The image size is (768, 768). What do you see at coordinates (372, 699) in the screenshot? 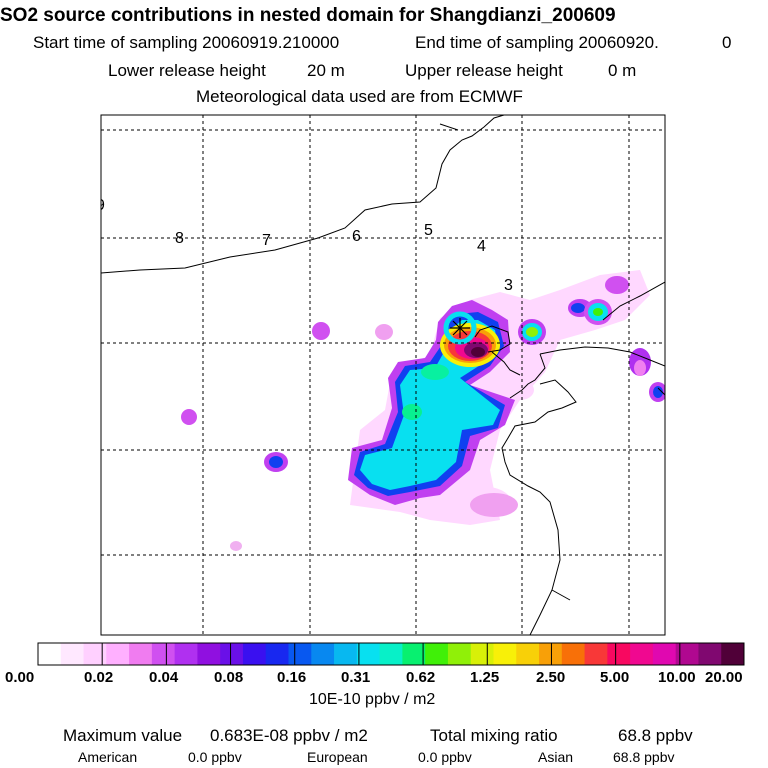
I see `colorbar-units: 10E-10 ppbv / m2` at bounding box center [372, 699].